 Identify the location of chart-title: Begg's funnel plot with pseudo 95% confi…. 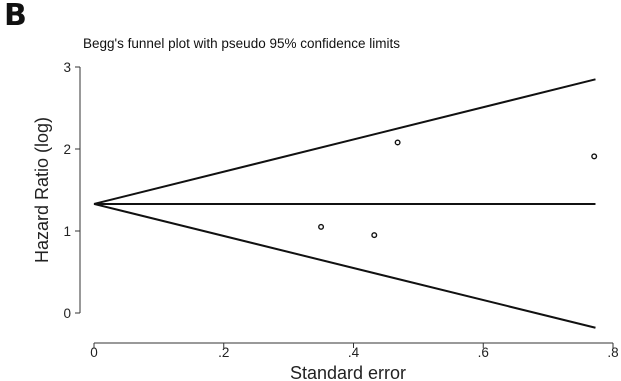
(242, 43).